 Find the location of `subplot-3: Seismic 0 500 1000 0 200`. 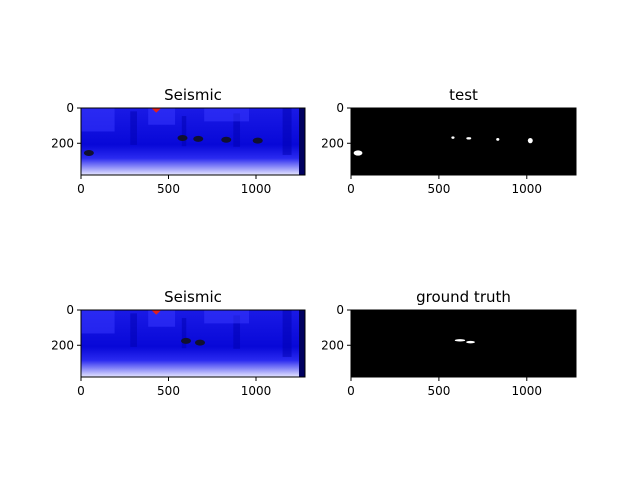

subplot-3: Seismic 0 500 1000 0 200 is located at coordinates (178, 343).